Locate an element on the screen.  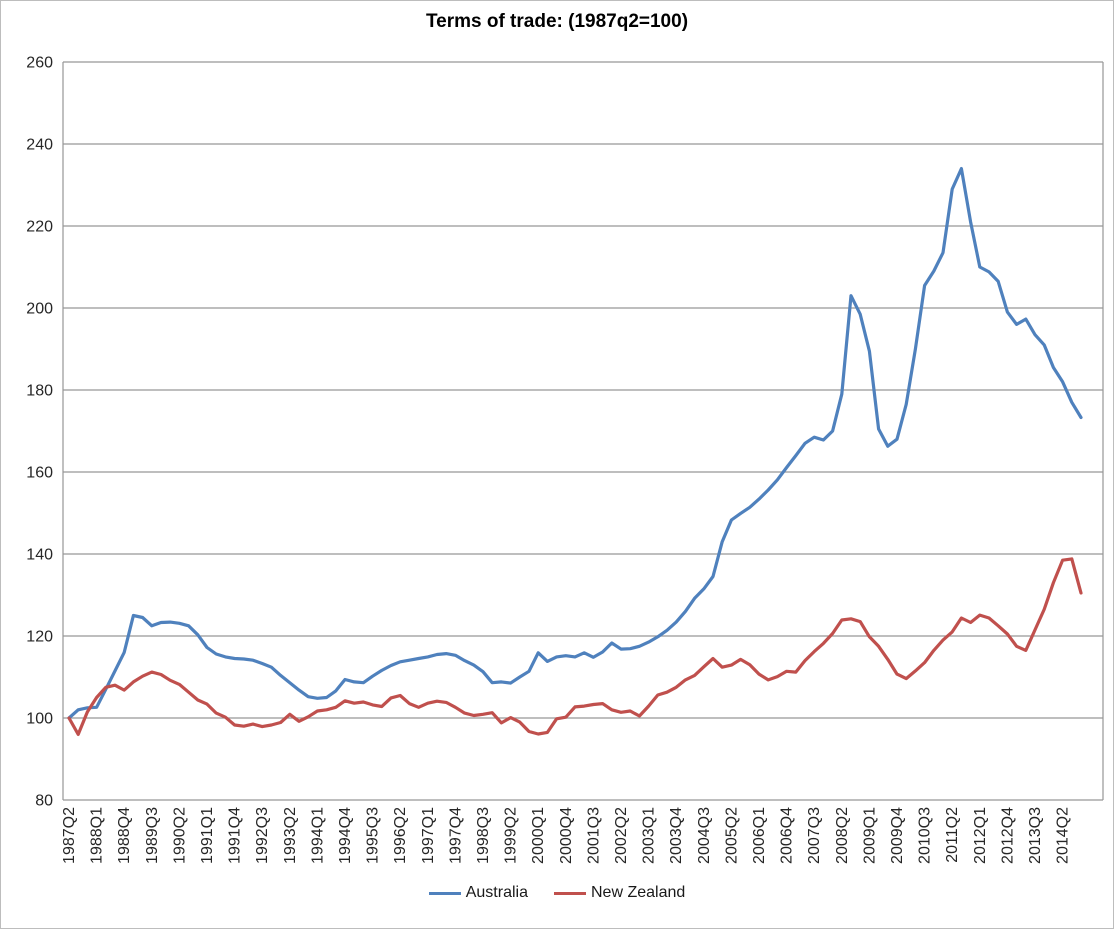
australia-line-swatch is located at coordinates (444, 893).